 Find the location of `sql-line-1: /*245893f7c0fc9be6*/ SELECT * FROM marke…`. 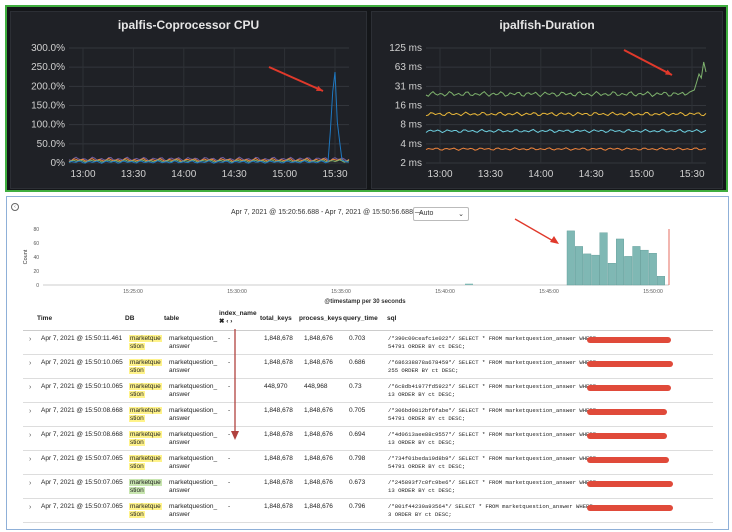

sql-line-1: /*245893f7c0fc9be6*/ SELECT * FROM marke… is located at coordinates (492, 482).